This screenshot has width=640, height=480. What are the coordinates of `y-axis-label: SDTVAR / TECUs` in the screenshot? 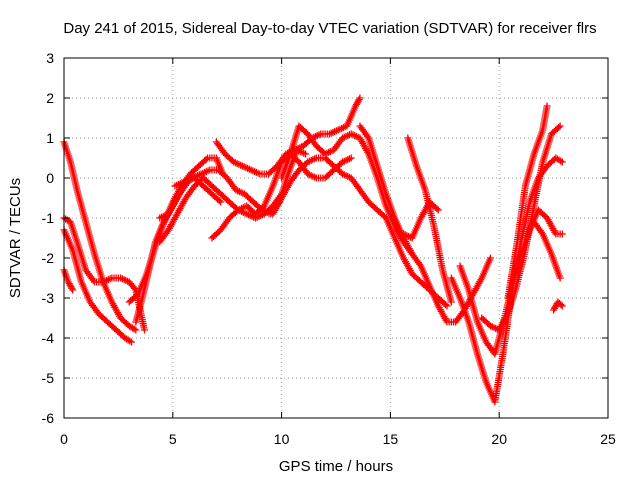 It's located at (15, 238).